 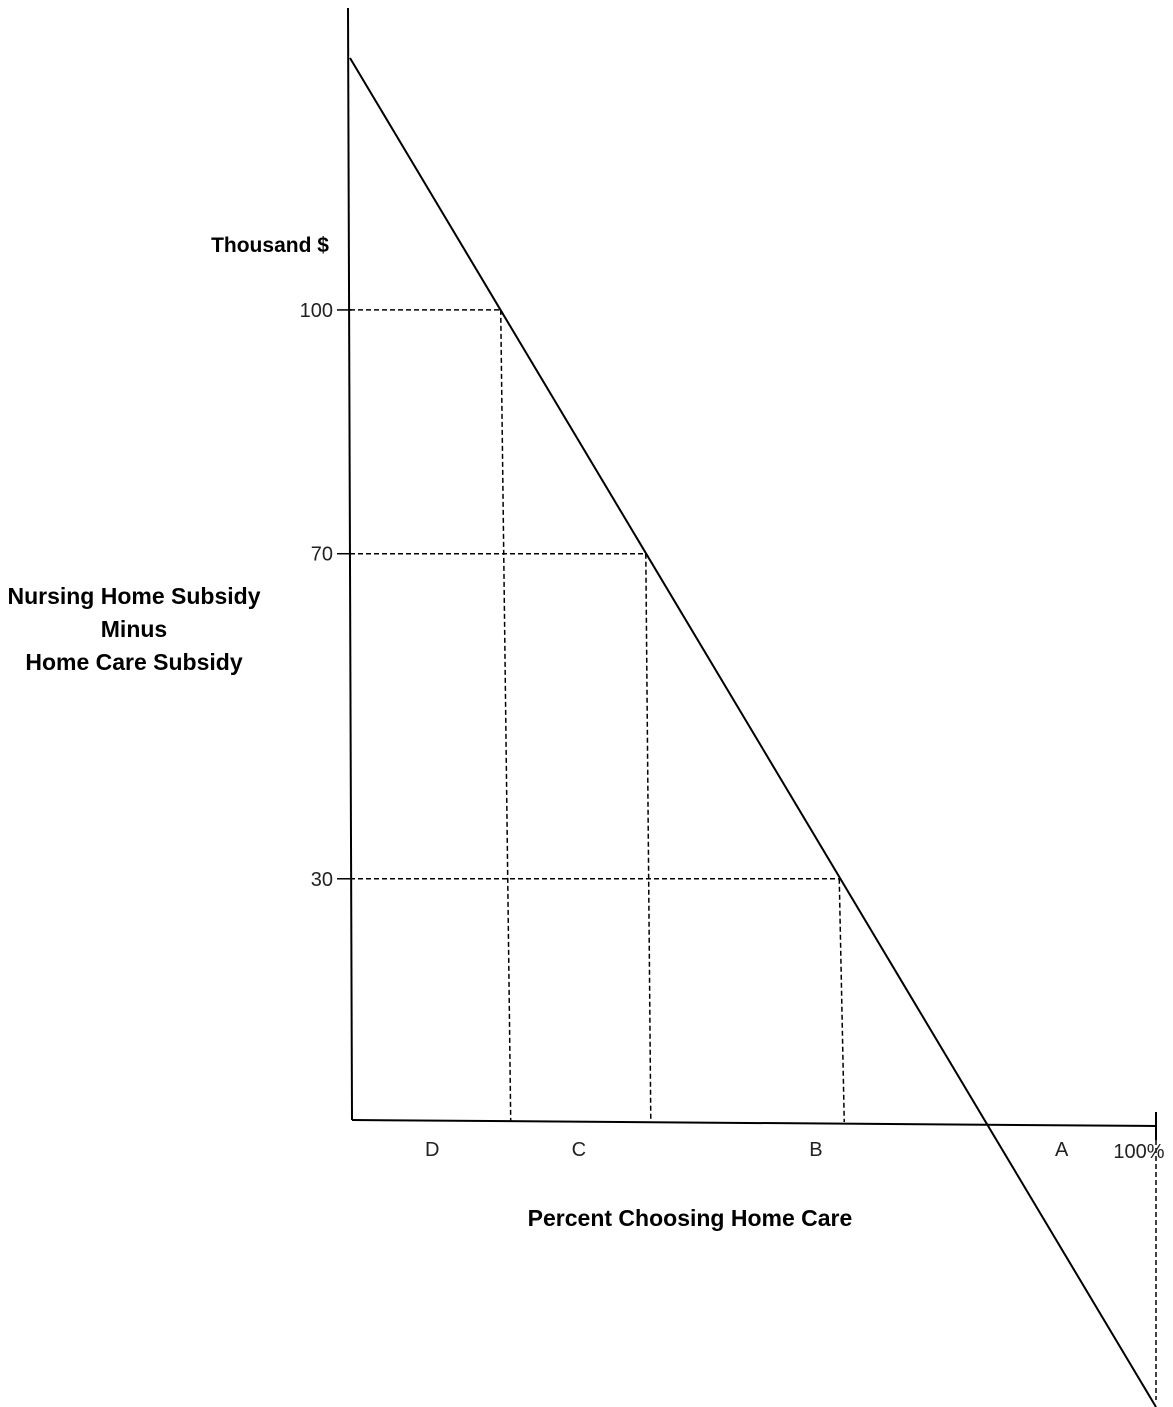 What do you see at coordinates (815, 1150) in the screenshot?
I see `region-label-b: B` at bounding box center [815, 1150].